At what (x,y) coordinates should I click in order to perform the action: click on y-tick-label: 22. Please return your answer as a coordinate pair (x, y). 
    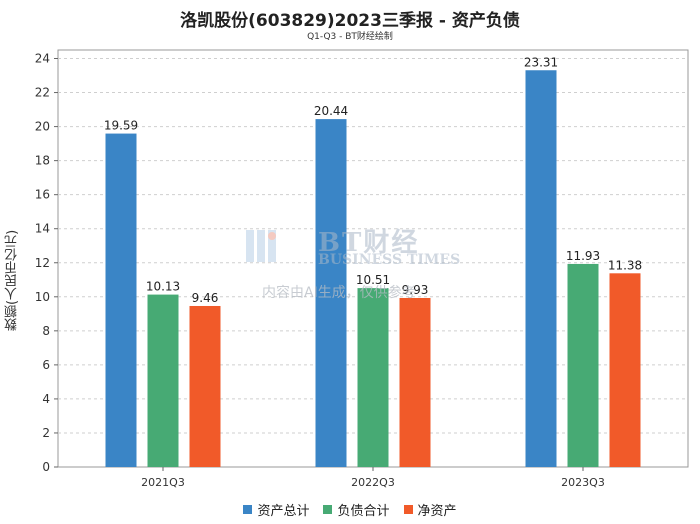
    Looking at the image, I should click on (42, 93).